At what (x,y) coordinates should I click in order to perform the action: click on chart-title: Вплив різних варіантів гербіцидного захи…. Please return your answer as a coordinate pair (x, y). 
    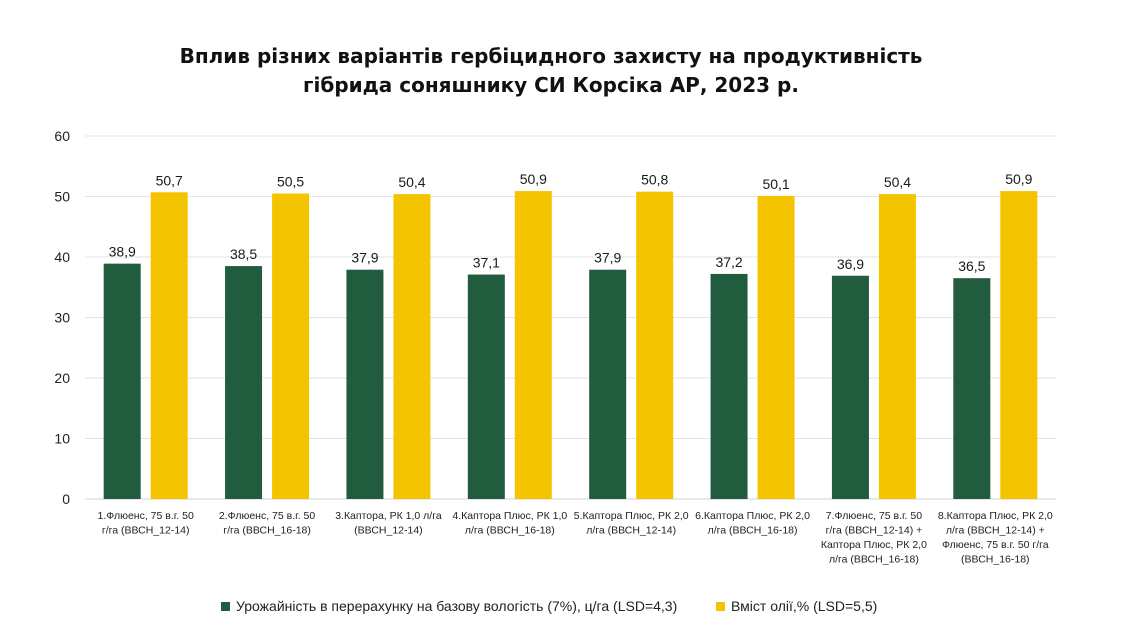
    Looking at the image, I should click on (551, 71).